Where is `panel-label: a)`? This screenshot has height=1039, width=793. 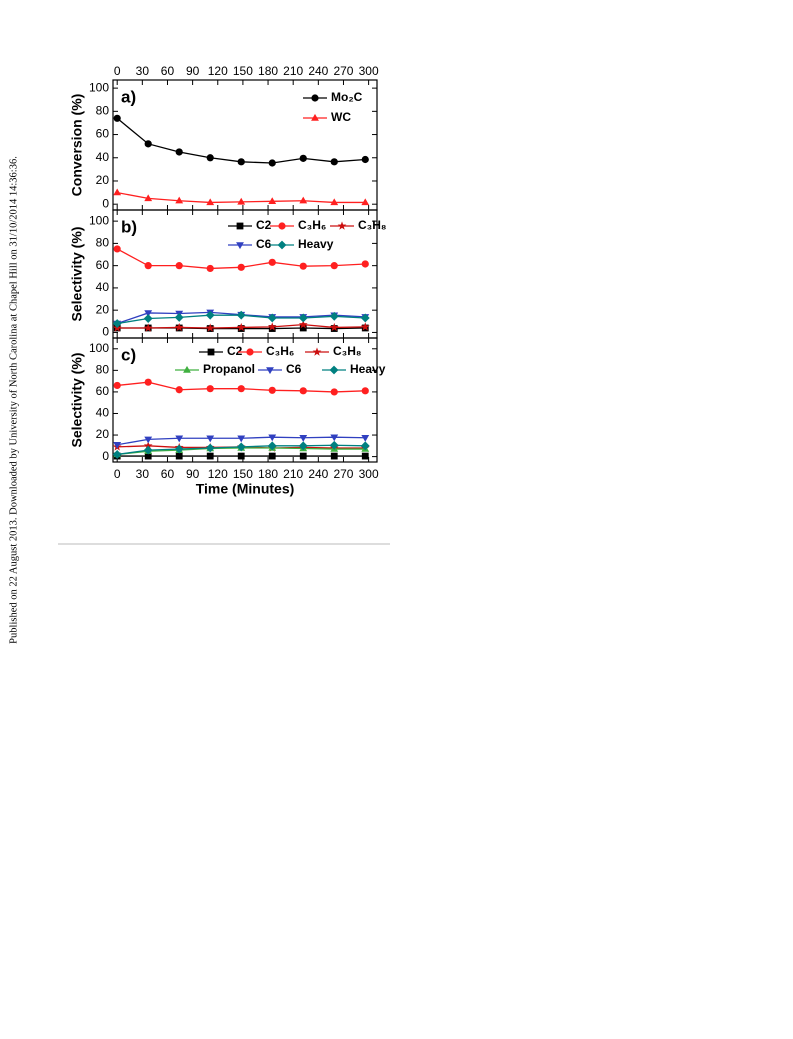 panel-label: a) is located at coordinates (128, 96).